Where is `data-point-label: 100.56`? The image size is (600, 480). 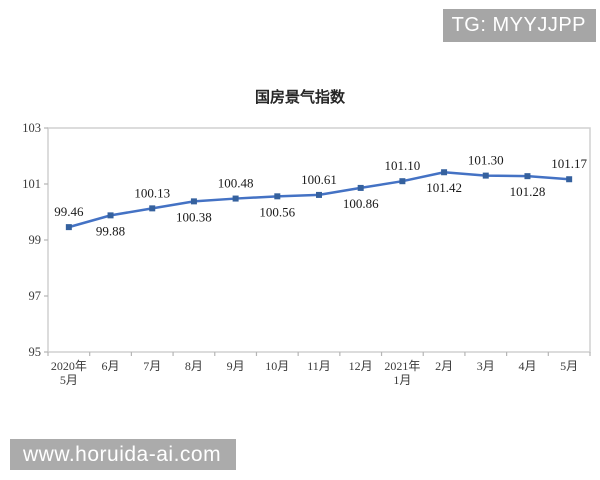 data-point-label: 100.56 is located at coordinates (277, 211).